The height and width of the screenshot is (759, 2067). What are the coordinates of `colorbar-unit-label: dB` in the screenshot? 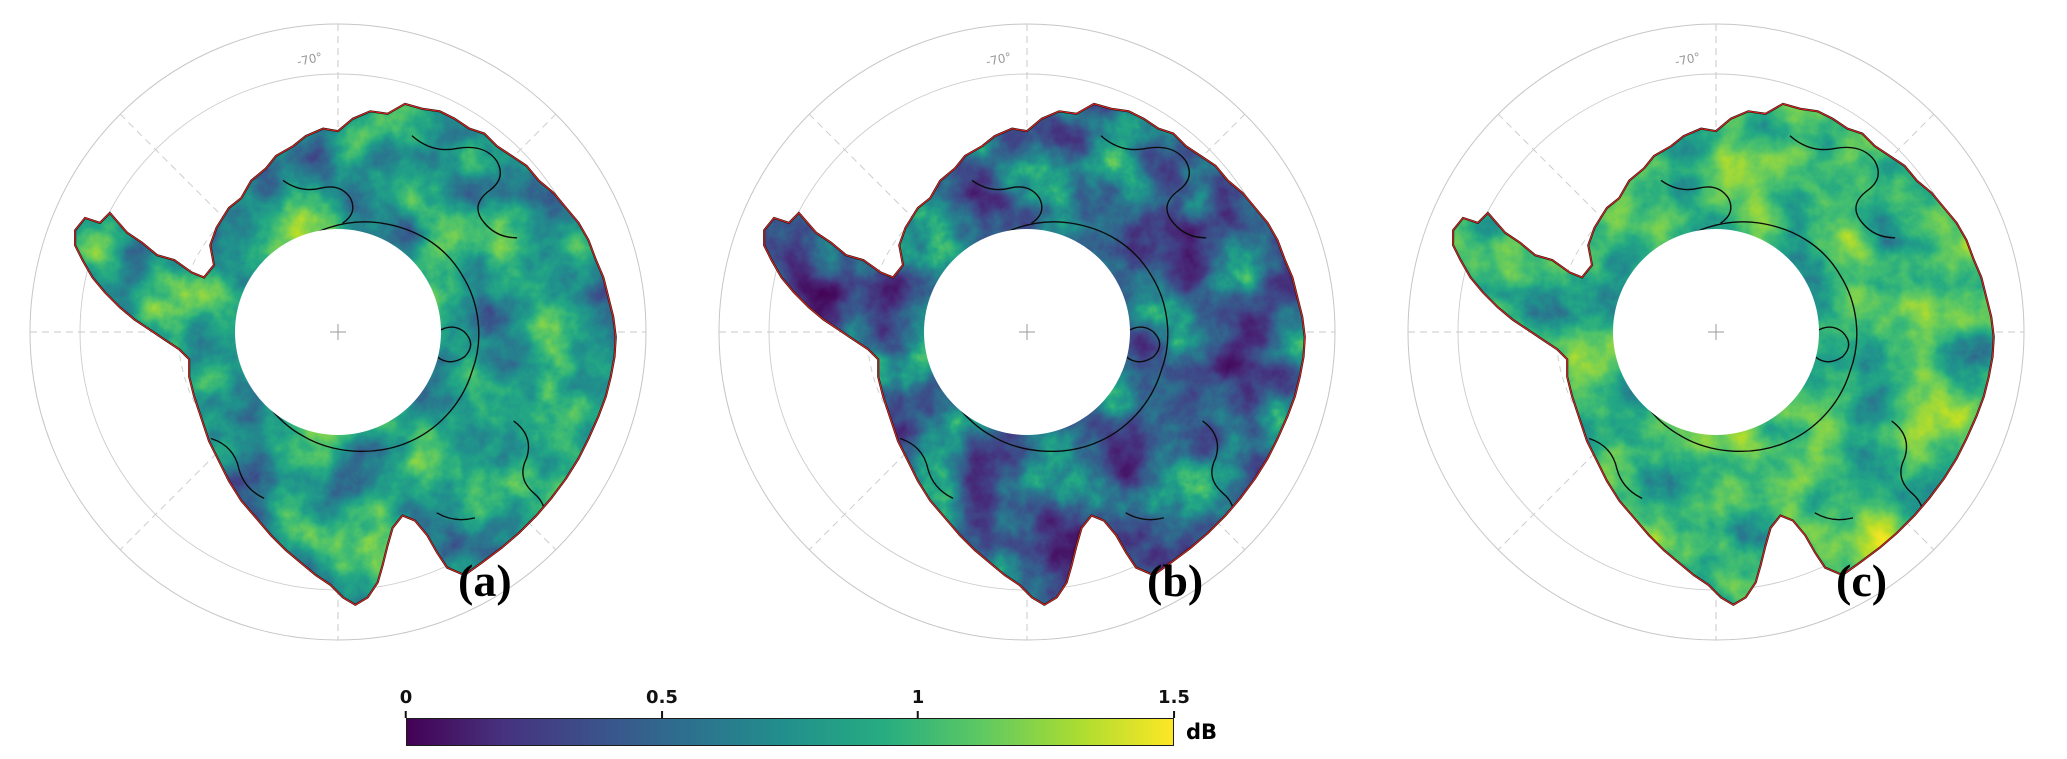 It's located at (1202, 732).